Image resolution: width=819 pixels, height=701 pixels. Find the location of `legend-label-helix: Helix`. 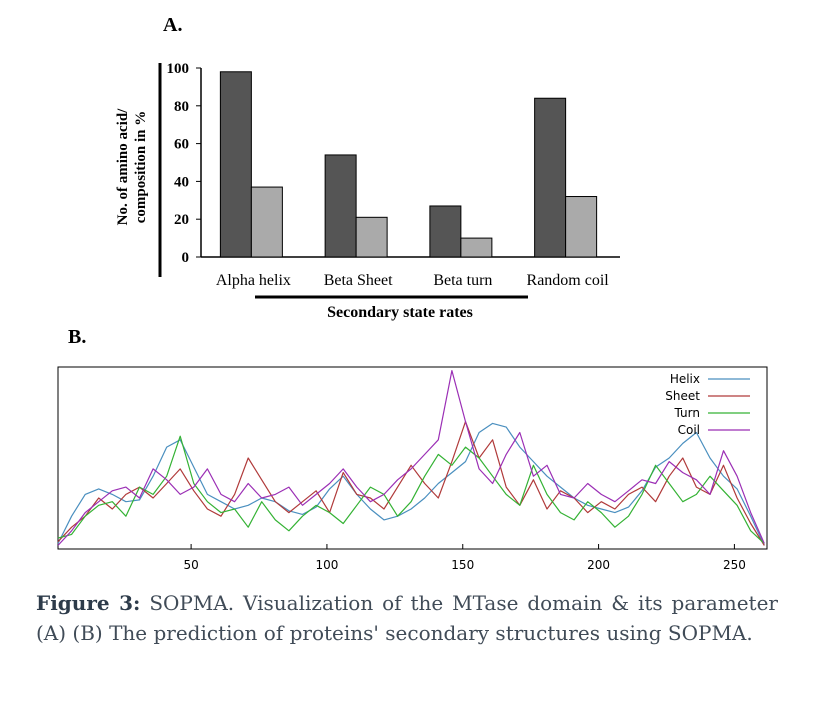

legend-label-helix: Helix is located at coordinates (685, 379).